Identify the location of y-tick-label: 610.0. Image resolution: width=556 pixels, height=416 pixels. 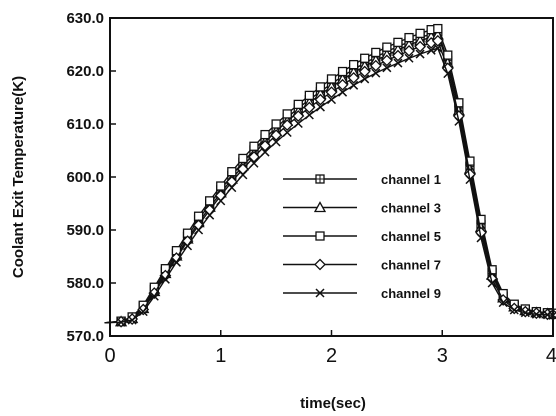
(85, 124).